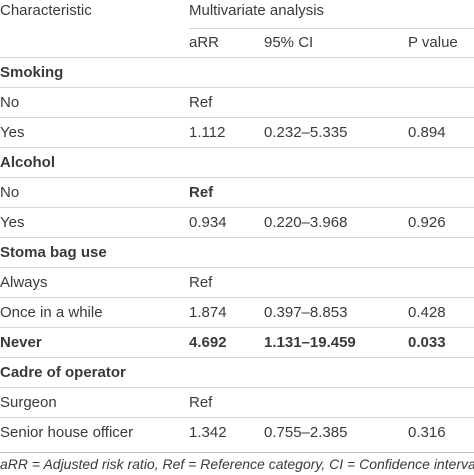 The height and width of the screenshot is (475, 474). Describe the element at coordinates (208, 312) in the screenshot. I see `arr-value: 1.874` at that location.